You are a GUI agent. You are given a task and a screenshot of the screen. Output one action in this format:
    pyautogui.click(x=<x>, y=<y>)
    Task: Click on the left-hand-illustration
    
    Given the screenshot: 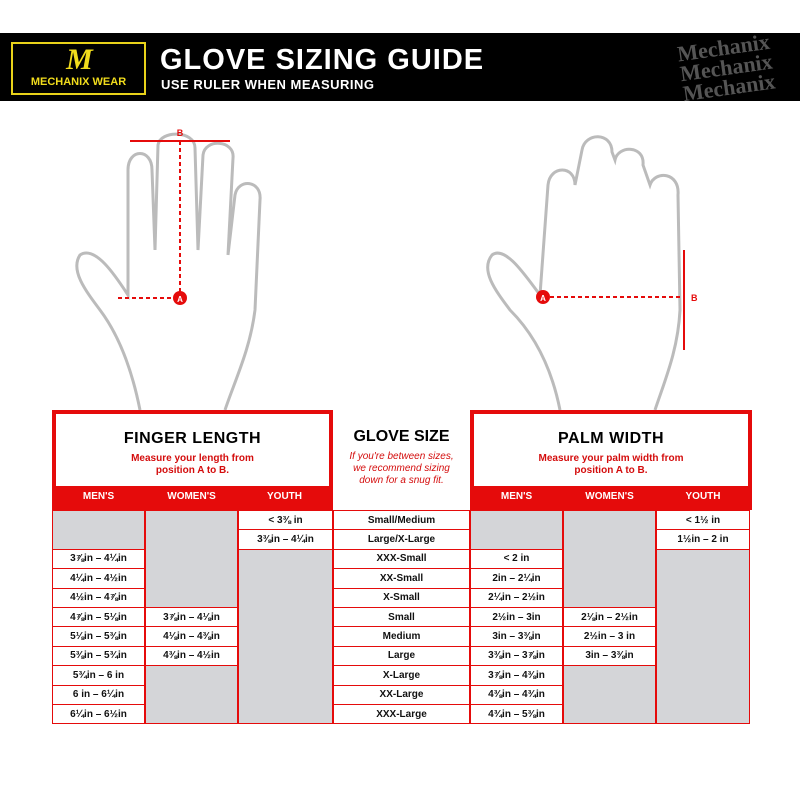 What is the action you would take?
    pyautogui.click(x=168, y=271)
    